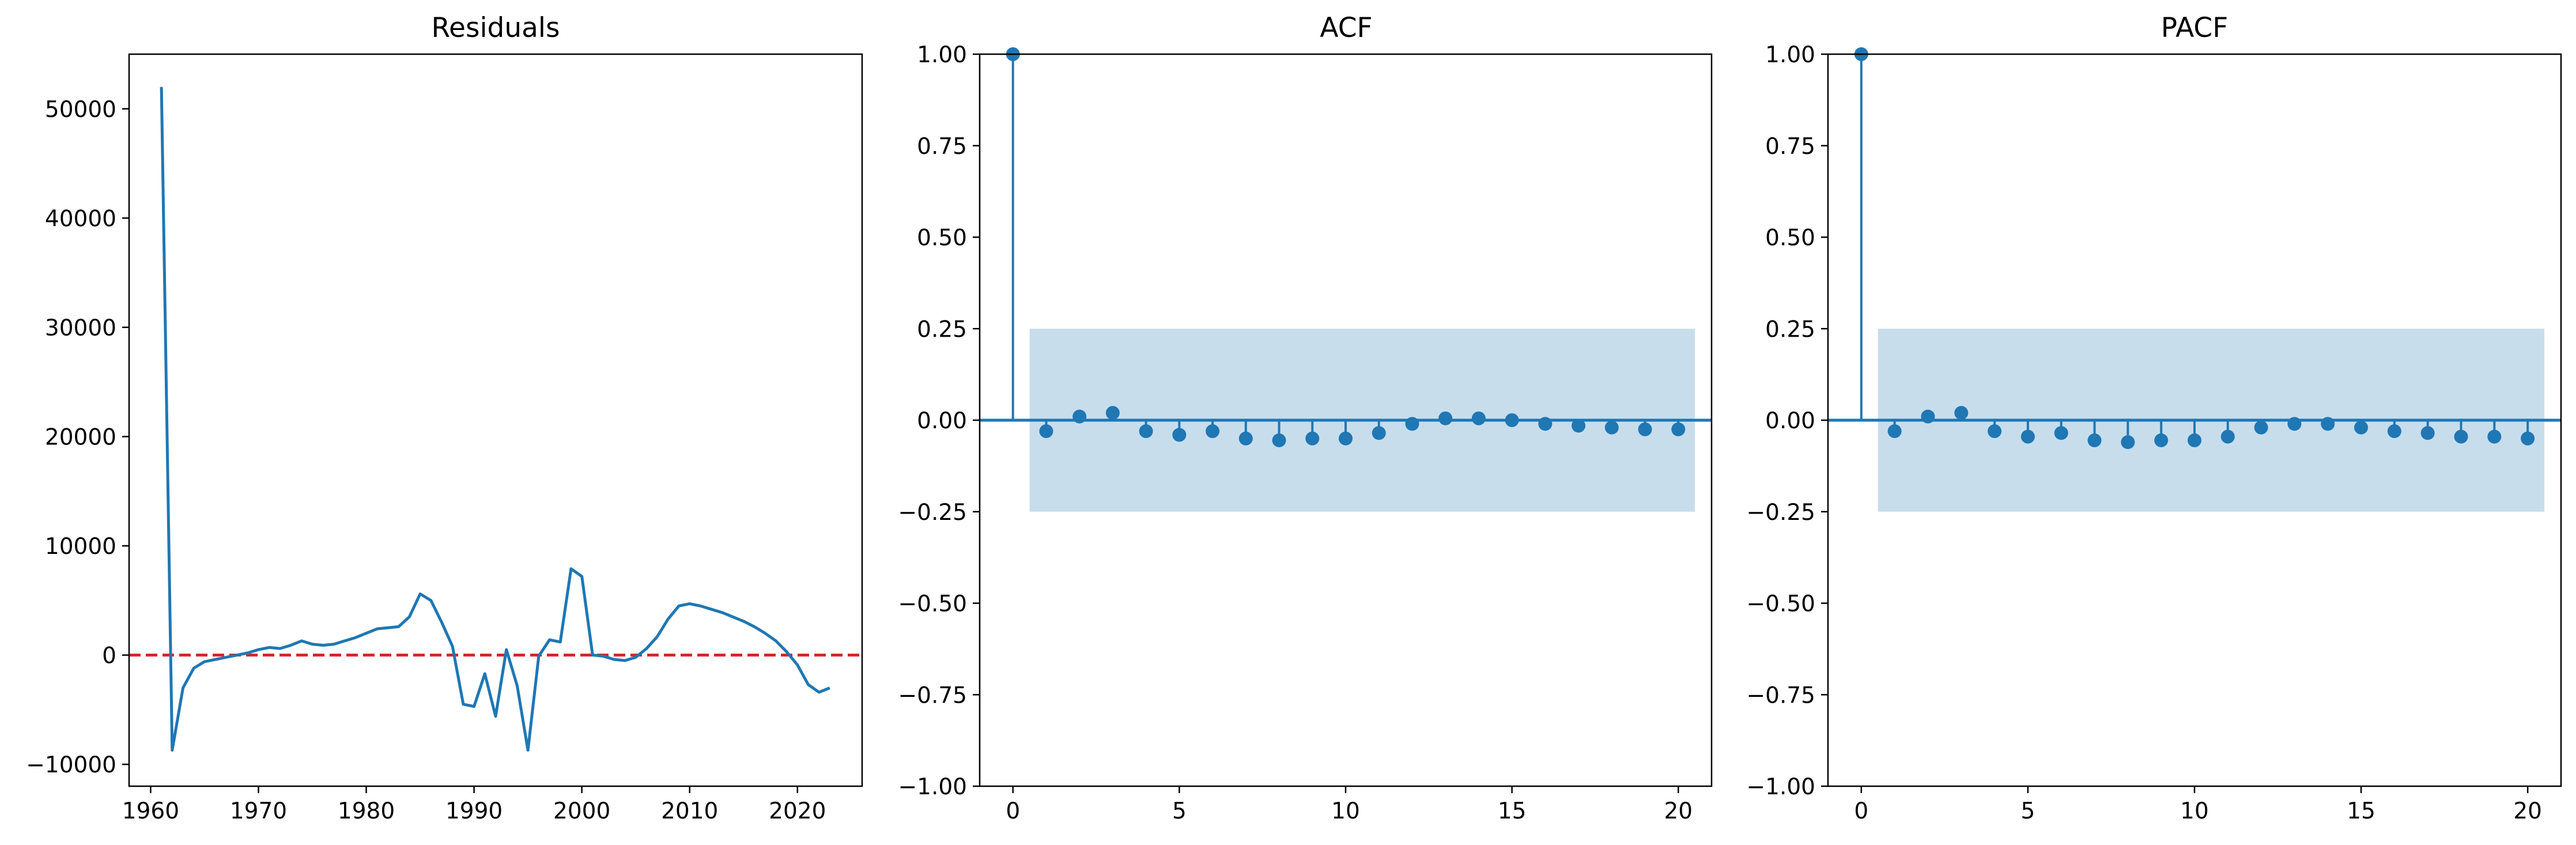  I want to click on y-tick-label: 0, so click(109, 656).